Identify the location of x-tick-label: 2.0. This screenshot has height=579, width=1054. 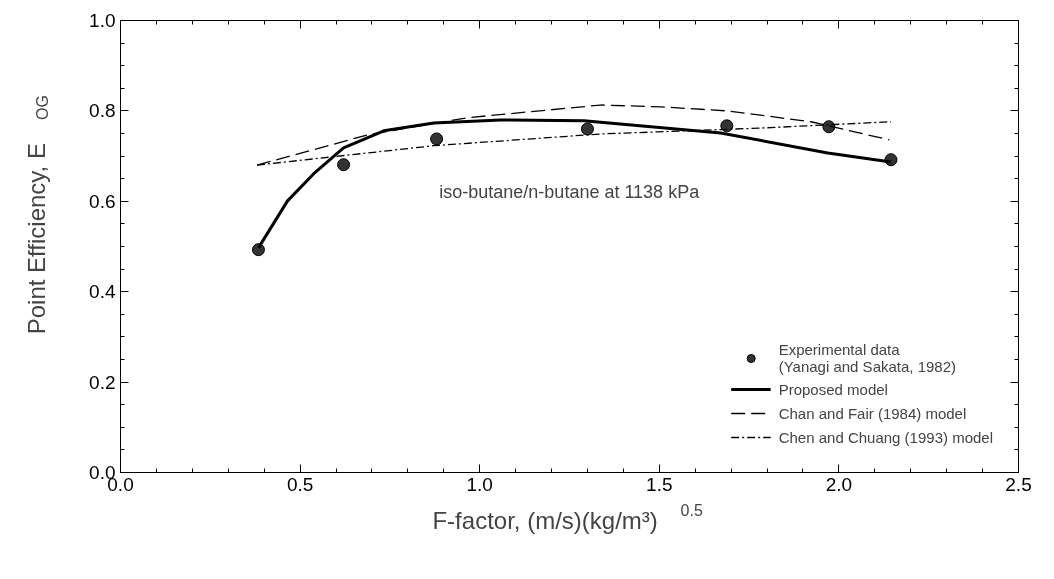
(839, 484).